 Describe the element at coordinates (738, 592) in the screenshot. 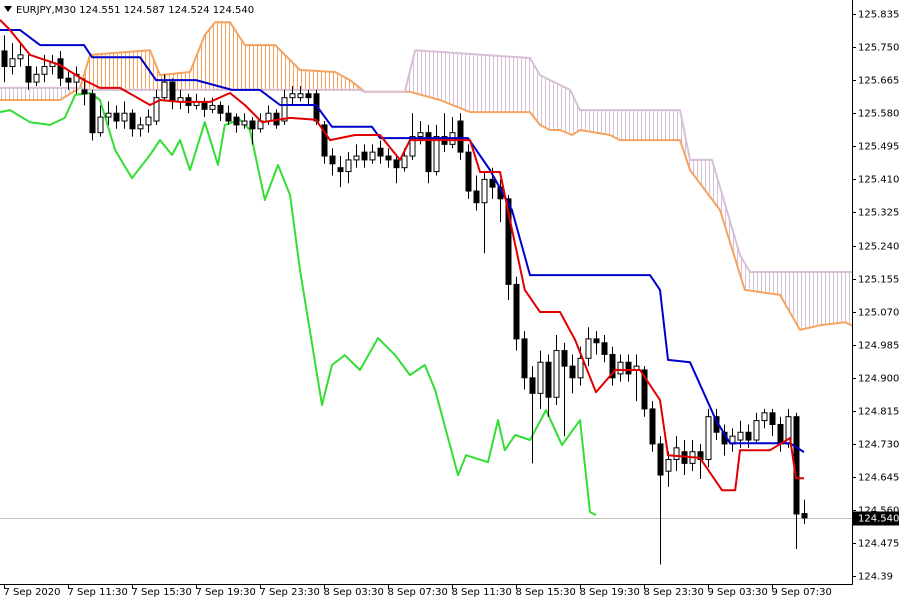

I see `x-tick-label: 9 Sep 03:30` at that location.